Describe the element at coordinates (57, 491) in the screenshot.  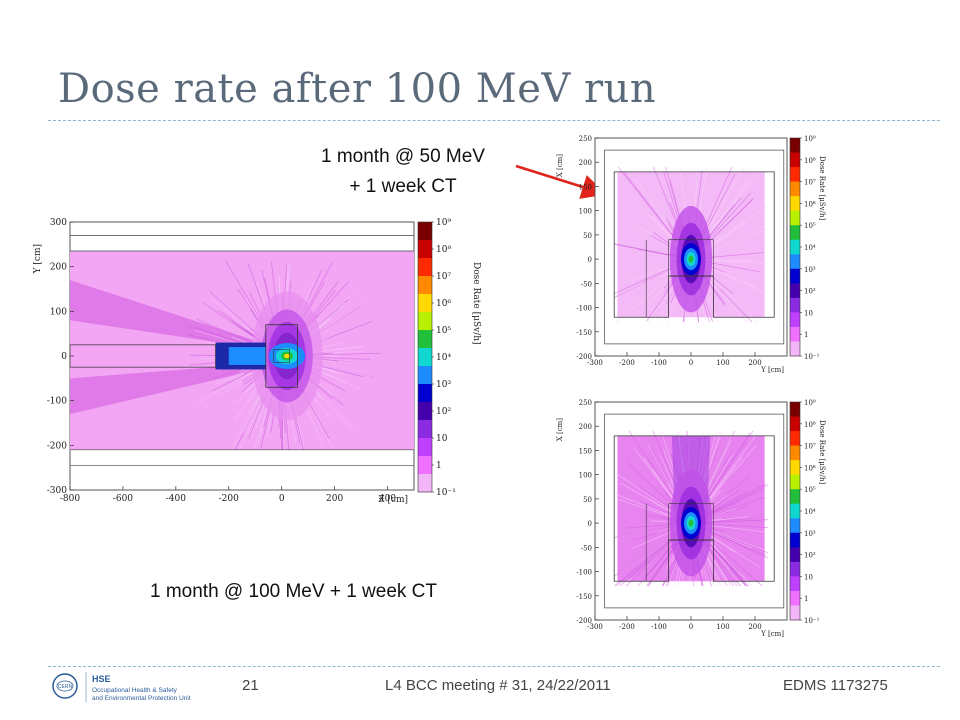
I see `y-tick-label: -300` at that location.